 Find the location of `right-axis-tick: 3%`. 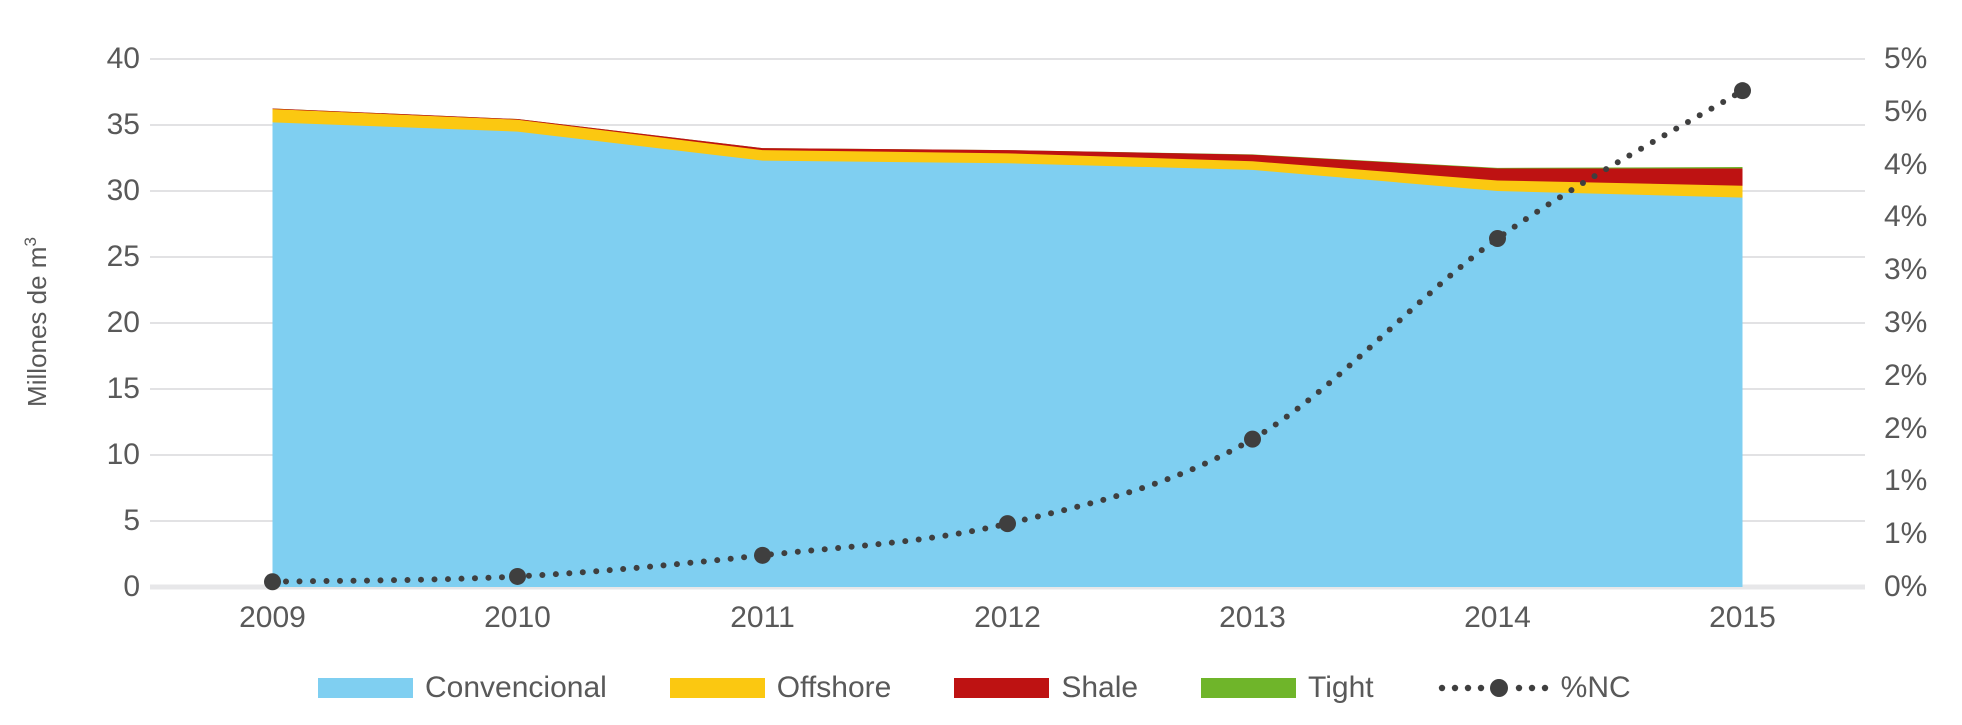

right-axis-tick: 3% is located at coordinates (1906, 322).